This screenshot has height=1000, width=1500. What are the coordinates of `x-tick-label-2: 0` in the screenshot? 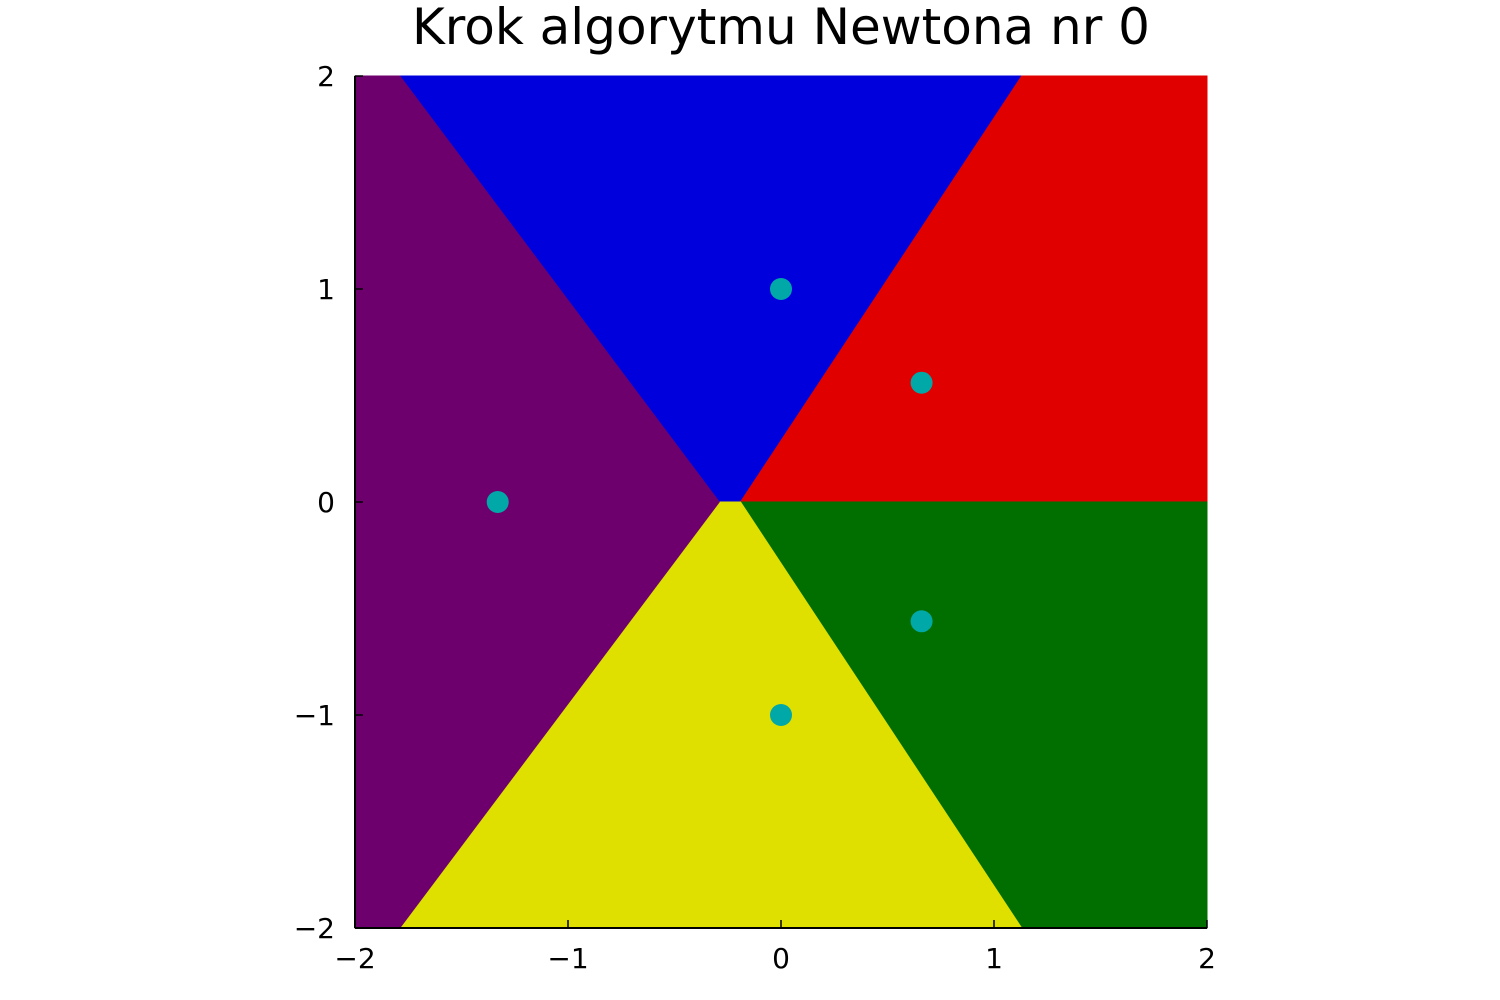 It's located at (781, 958).